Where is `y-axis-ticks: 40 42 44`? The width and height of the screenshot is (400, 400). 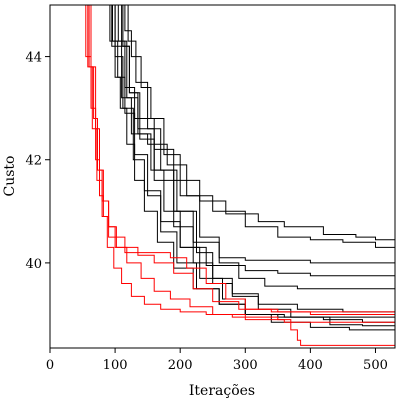
y-axis-ticks: 40 42 44 is located at coordinates (37, 161).